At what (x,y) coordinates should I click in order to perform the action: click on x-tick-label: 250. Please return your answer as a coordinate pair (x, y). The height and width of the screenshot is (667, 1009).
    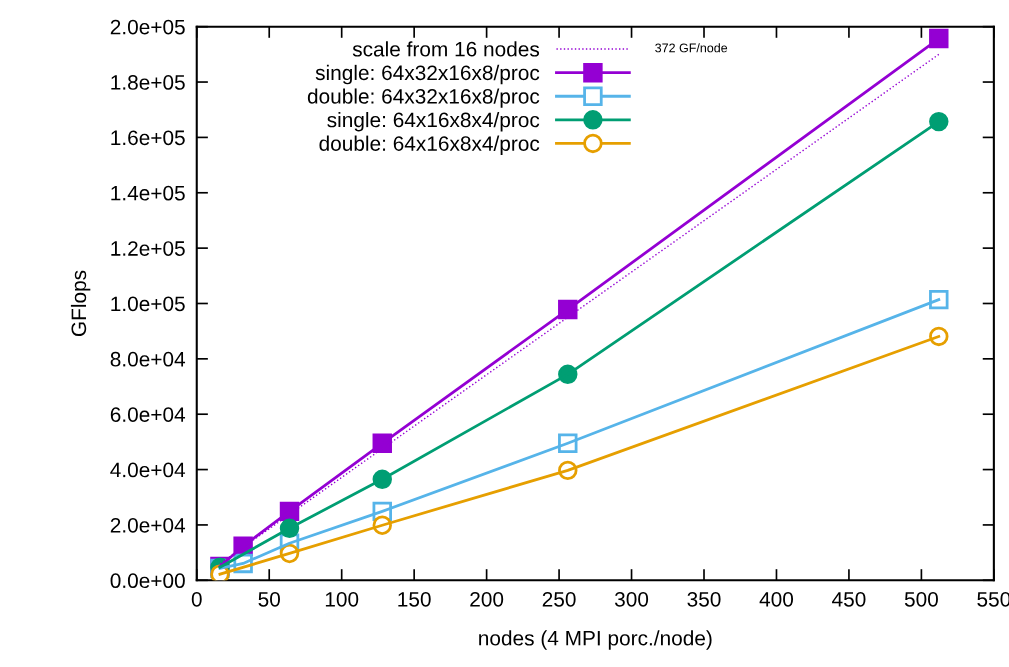
    Looking at the image, I should click on (559, 599).